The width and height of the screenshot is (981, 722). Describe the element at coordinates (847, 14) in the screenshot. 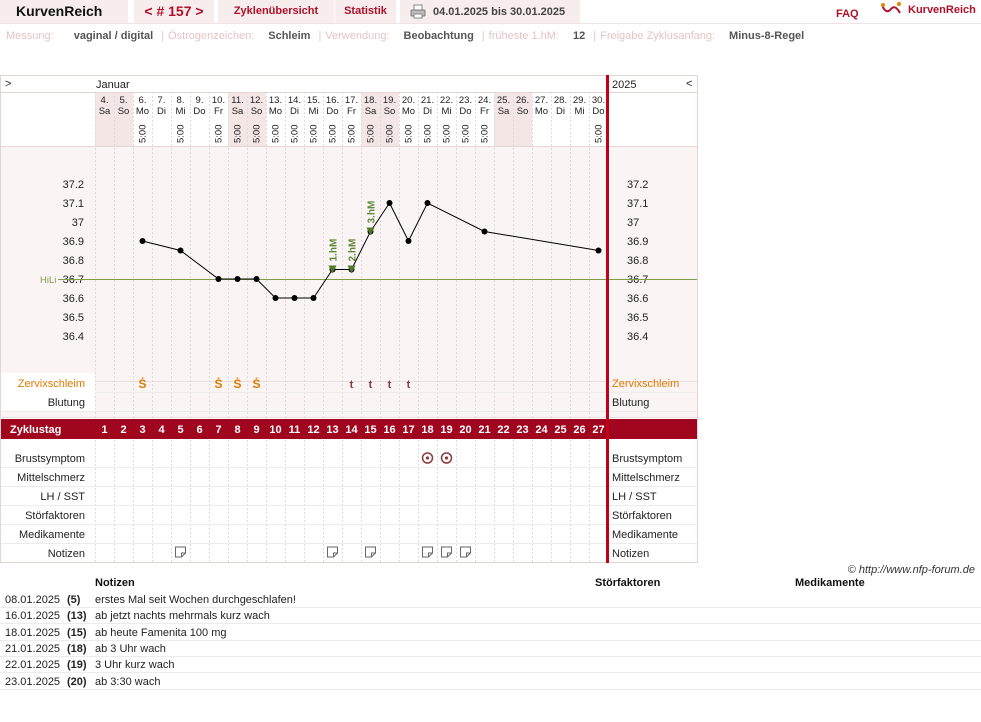

I see `faq-link: FAQ` at that location.